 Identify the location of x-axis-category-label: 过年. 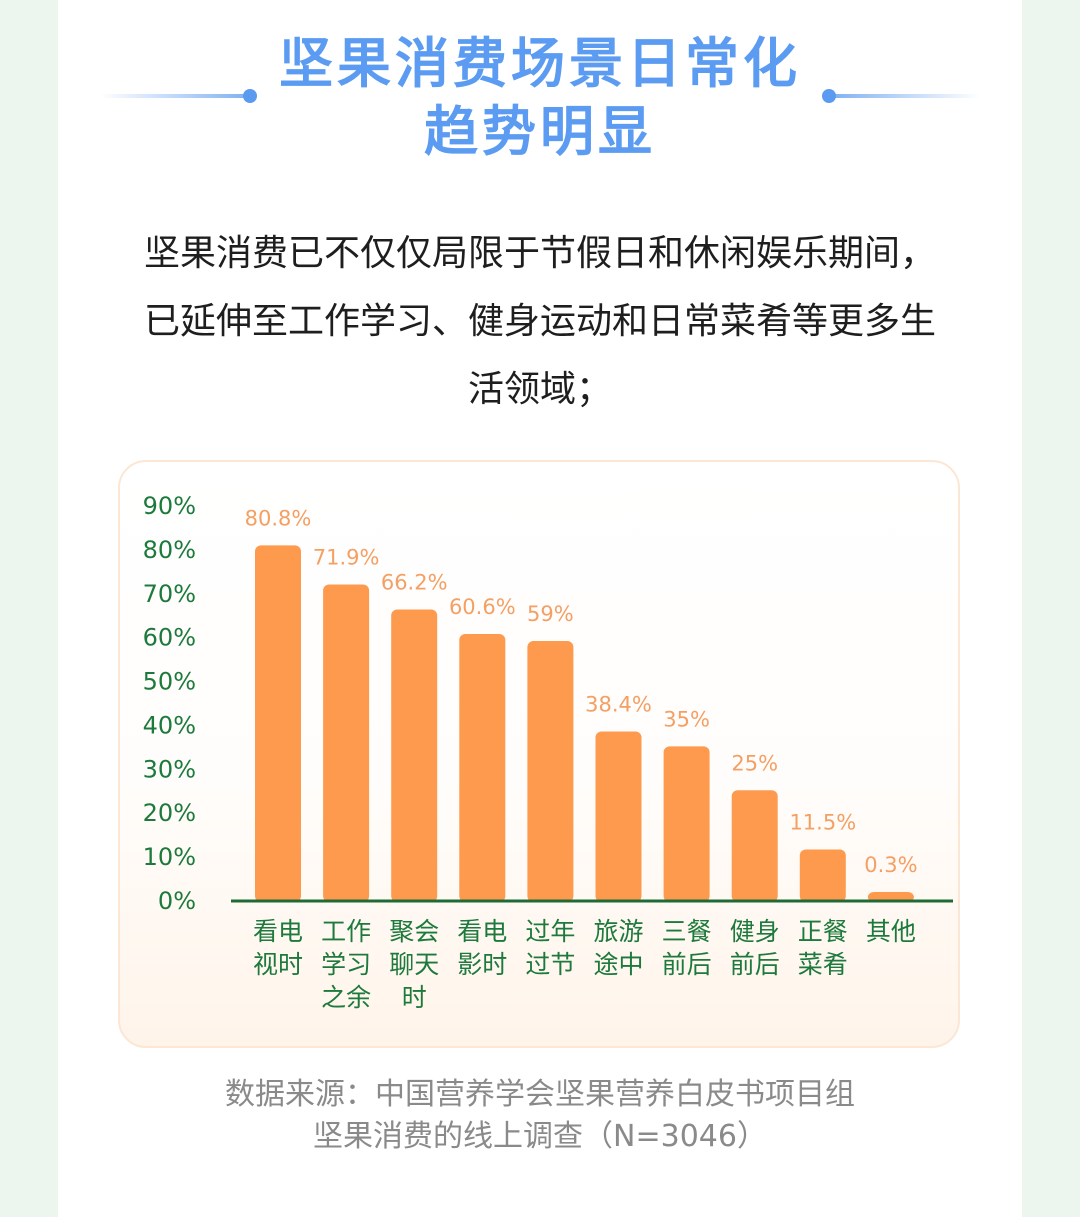
(550, 931).